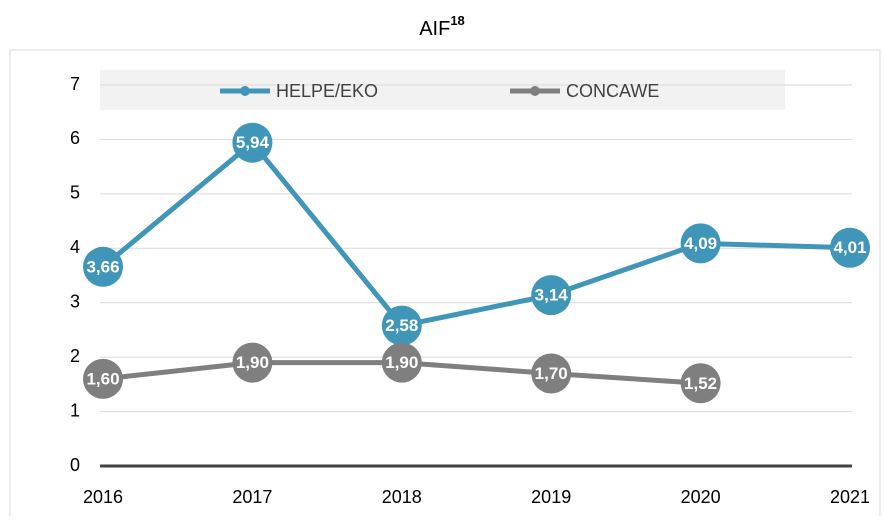  What do you see at coordinates (75, 465) in the screenshot?
I see `y-tick-label: 0` at bounding box center [75, 465].